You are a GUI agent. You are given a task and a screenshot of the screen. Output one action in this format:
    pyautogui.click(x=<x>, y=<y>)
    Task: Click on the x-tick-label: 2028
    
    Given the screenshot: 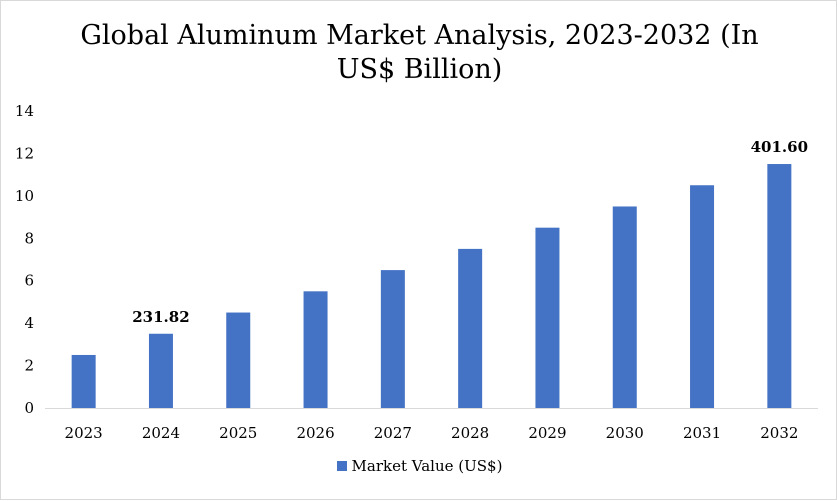 What is the action you would take?
    pyautogui.click(x=470, y=433)
    